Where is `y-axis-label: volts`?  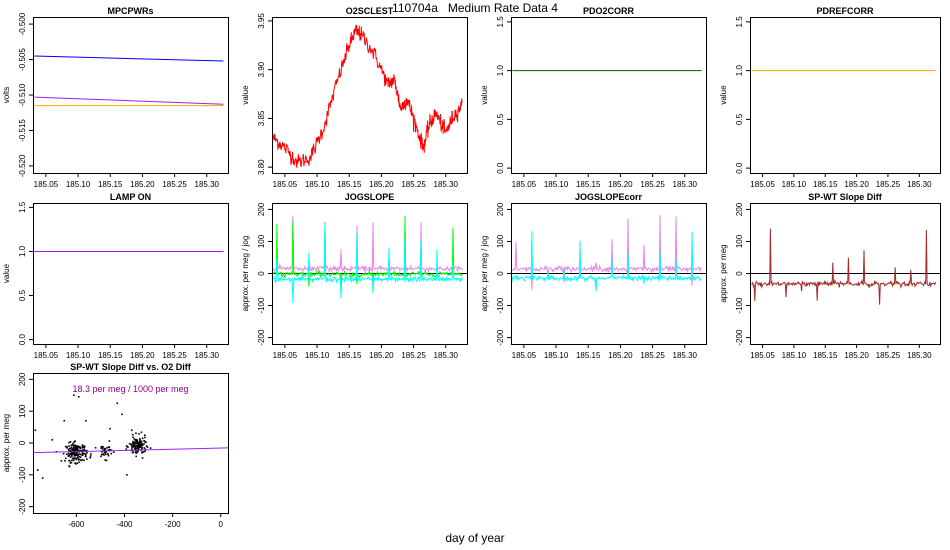 y-axis-label: volts is located at coordinates (6, 95).